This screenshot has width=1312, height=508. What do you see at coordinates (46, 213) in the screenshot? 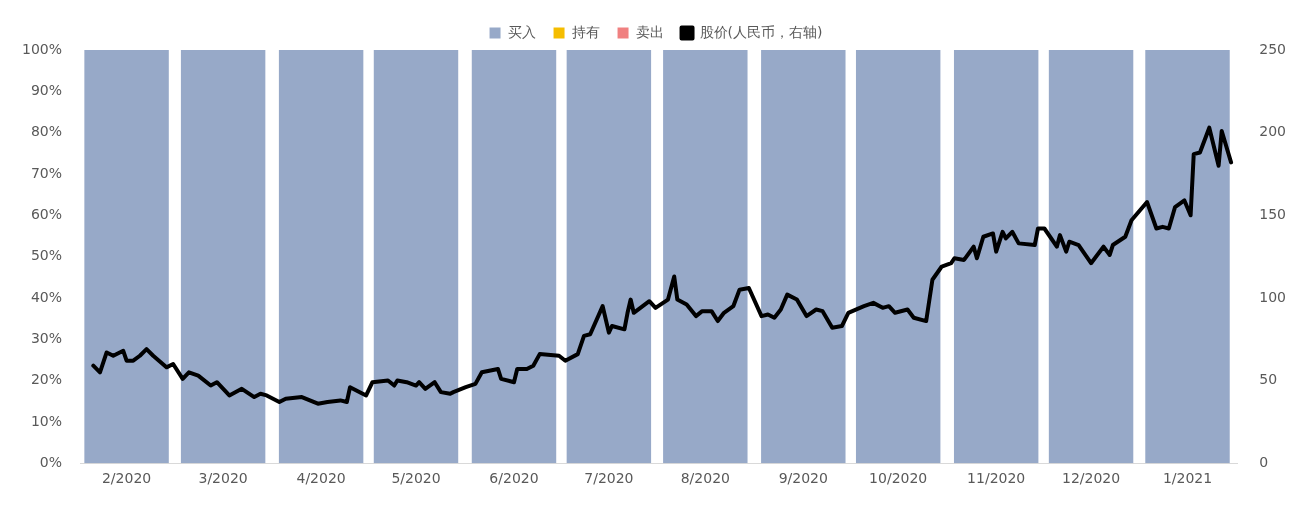
I see `y-tick-label: 60%` at bounding box center [46, 213].